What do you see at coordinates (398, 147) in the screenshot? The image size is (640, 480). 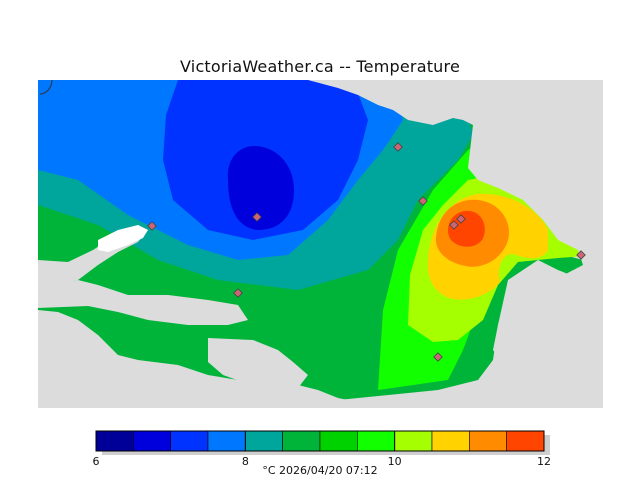 I see `station-north` at bounding box center [398, 147].